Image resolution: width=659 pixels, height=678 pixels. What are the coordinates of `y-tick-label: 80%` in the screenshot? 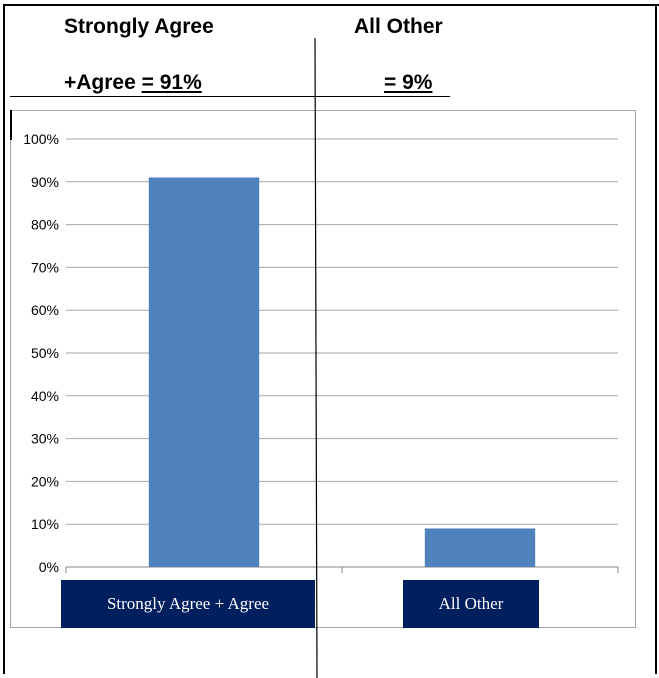 It's located at (45, 225).